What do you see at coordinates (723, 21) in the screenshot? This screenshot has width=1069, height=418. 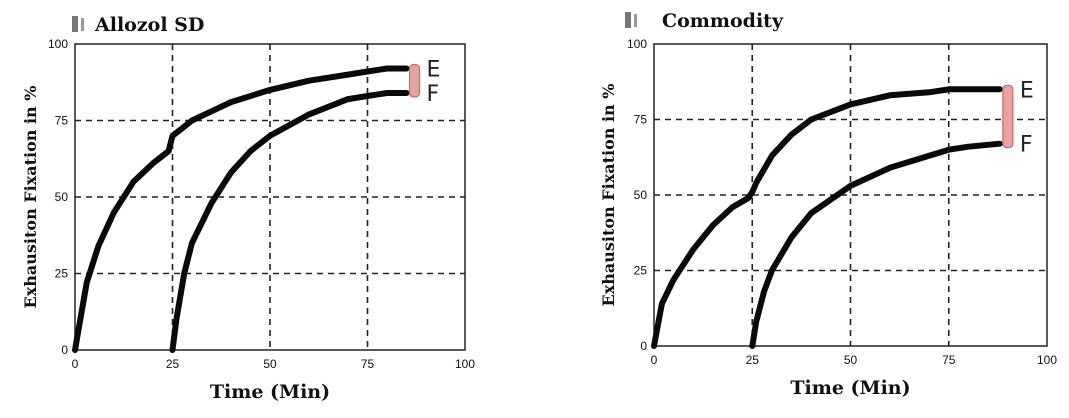 I see `chart-title: Commodity` at bounding box center [723, 21].